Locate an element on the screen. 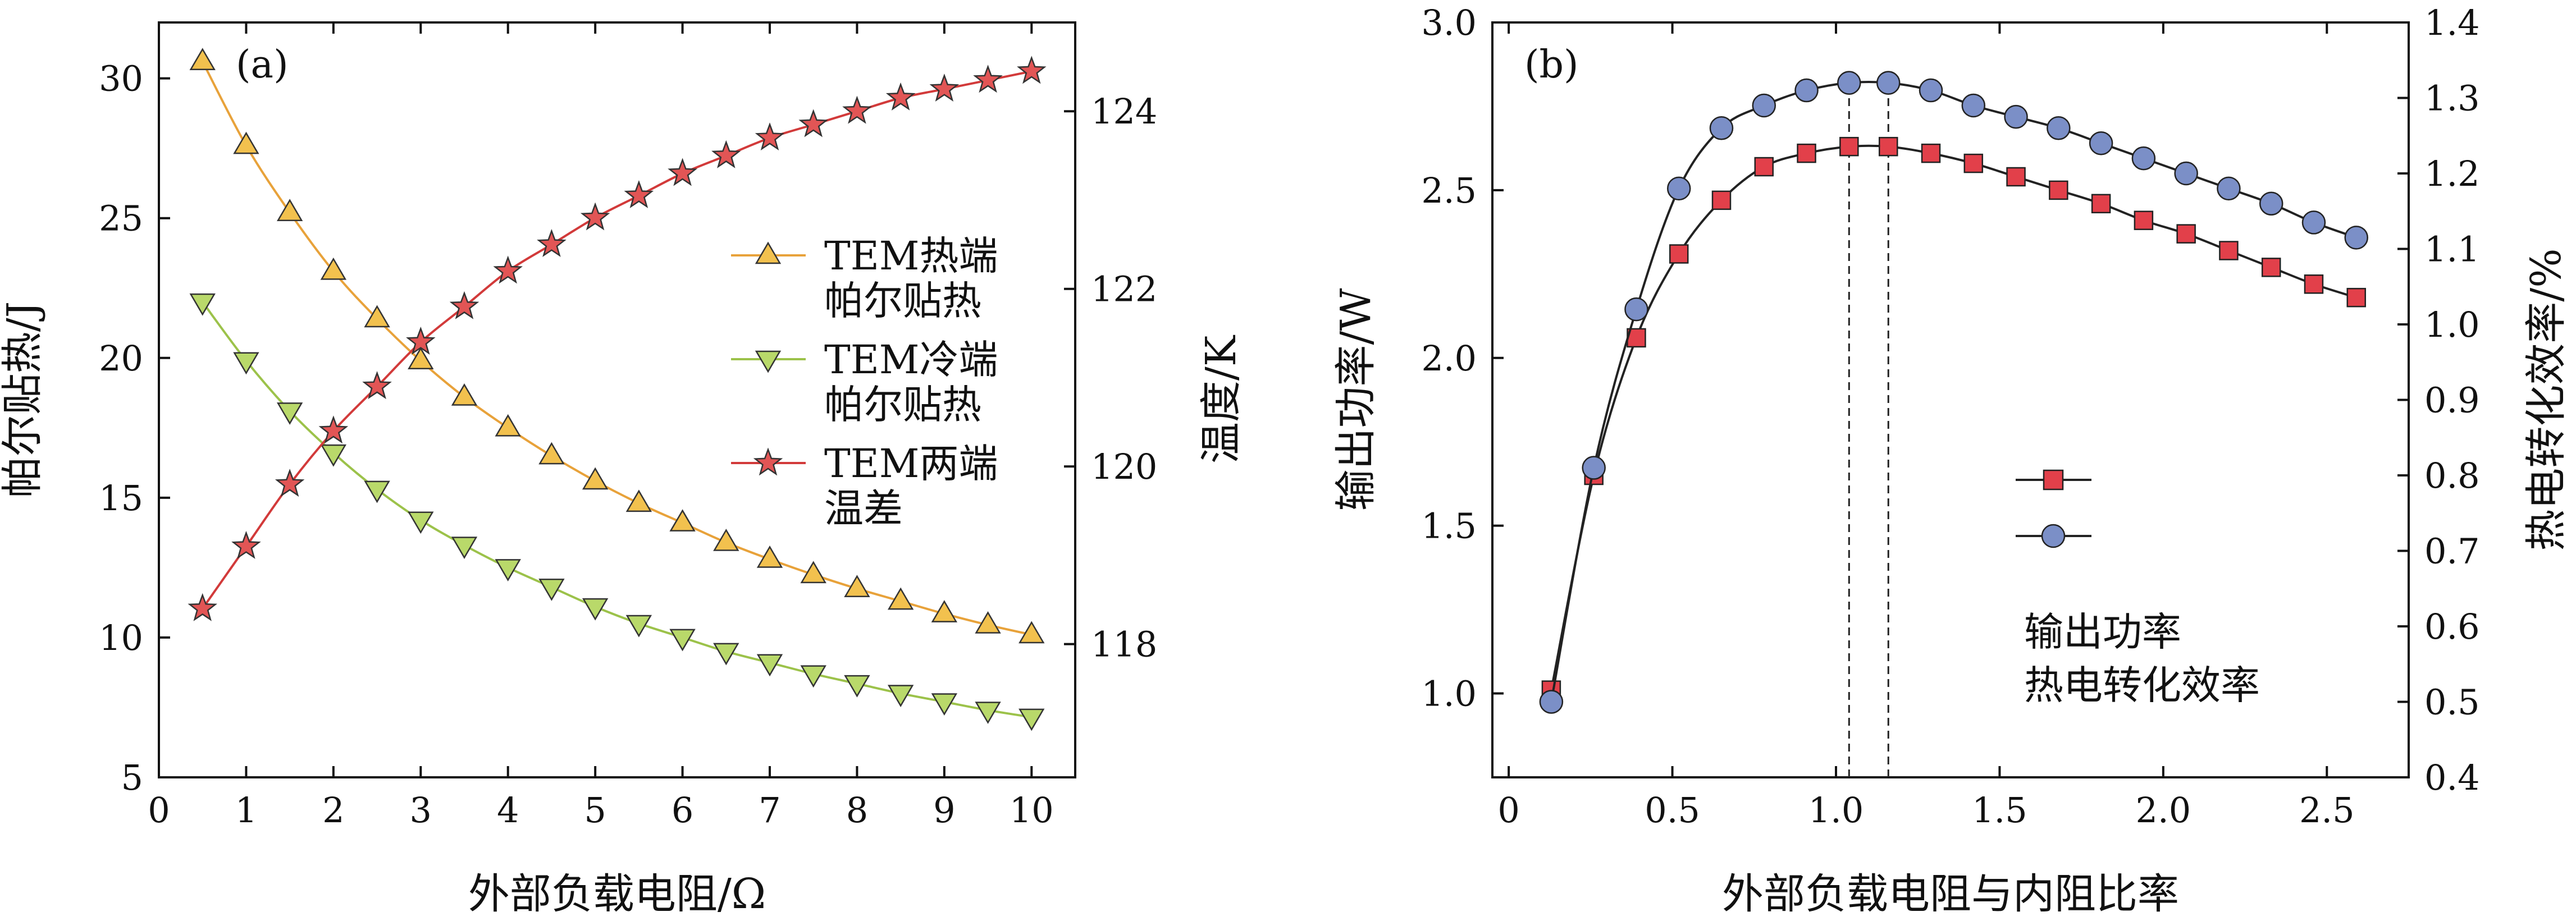 The height and width of the screenshot is (921, 2576). y2-tick-label: 0.8 is located at coordinates (2452, 475).